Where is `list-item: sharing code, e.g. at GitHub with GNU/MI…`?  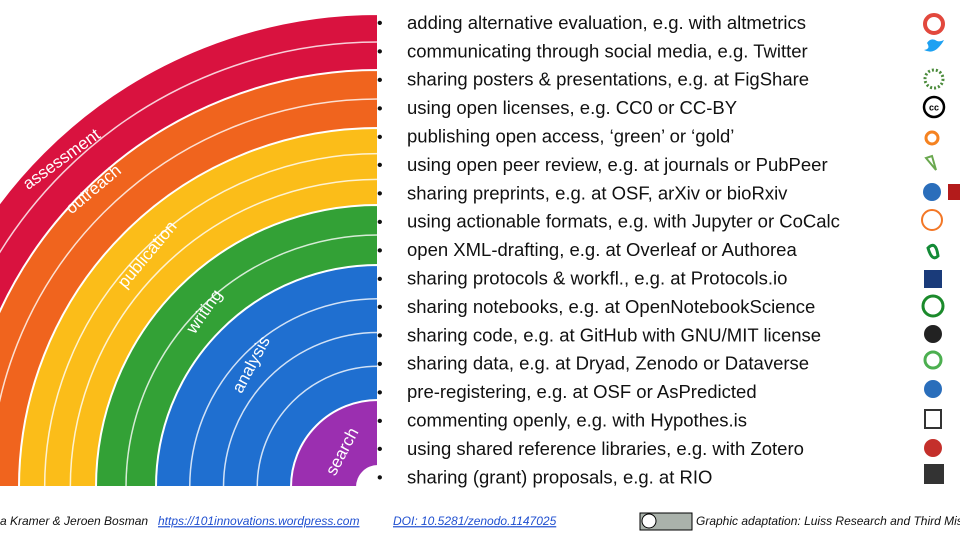
list-item: sharing code, e.g. at GitHub with GNU/MI… is located at coordinates (614, 334).